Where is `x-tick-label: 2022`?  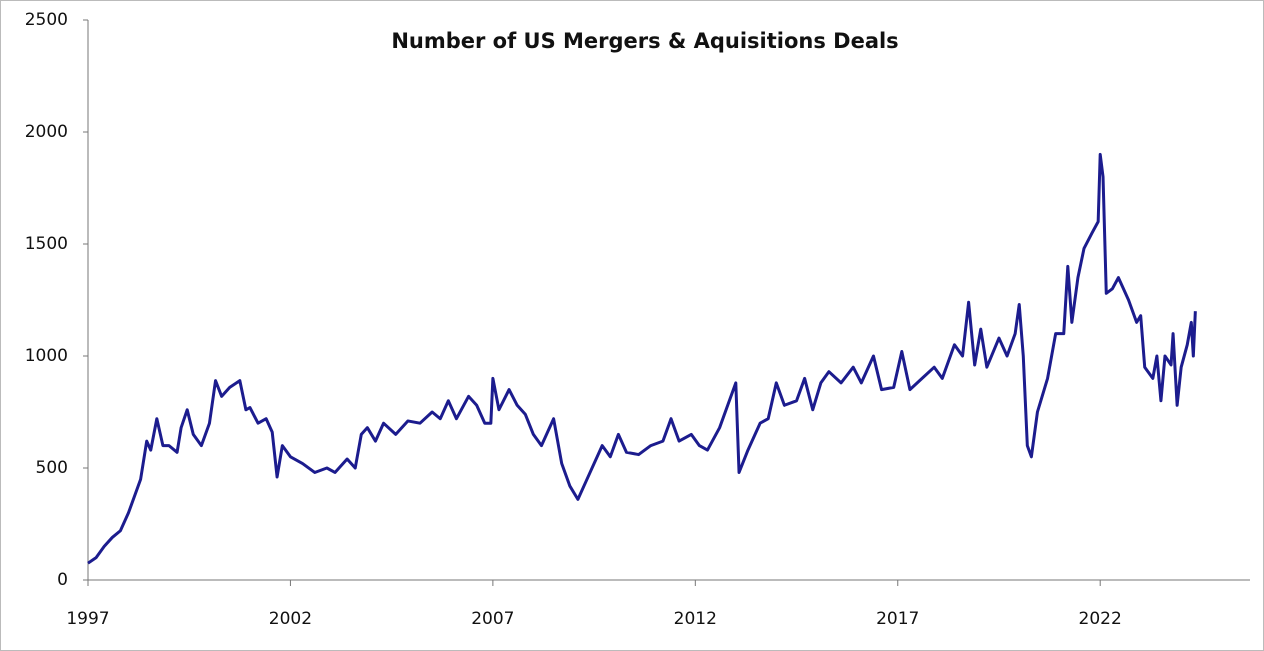 x-tick-label: 2022 is located at coordinates (1100, 619).